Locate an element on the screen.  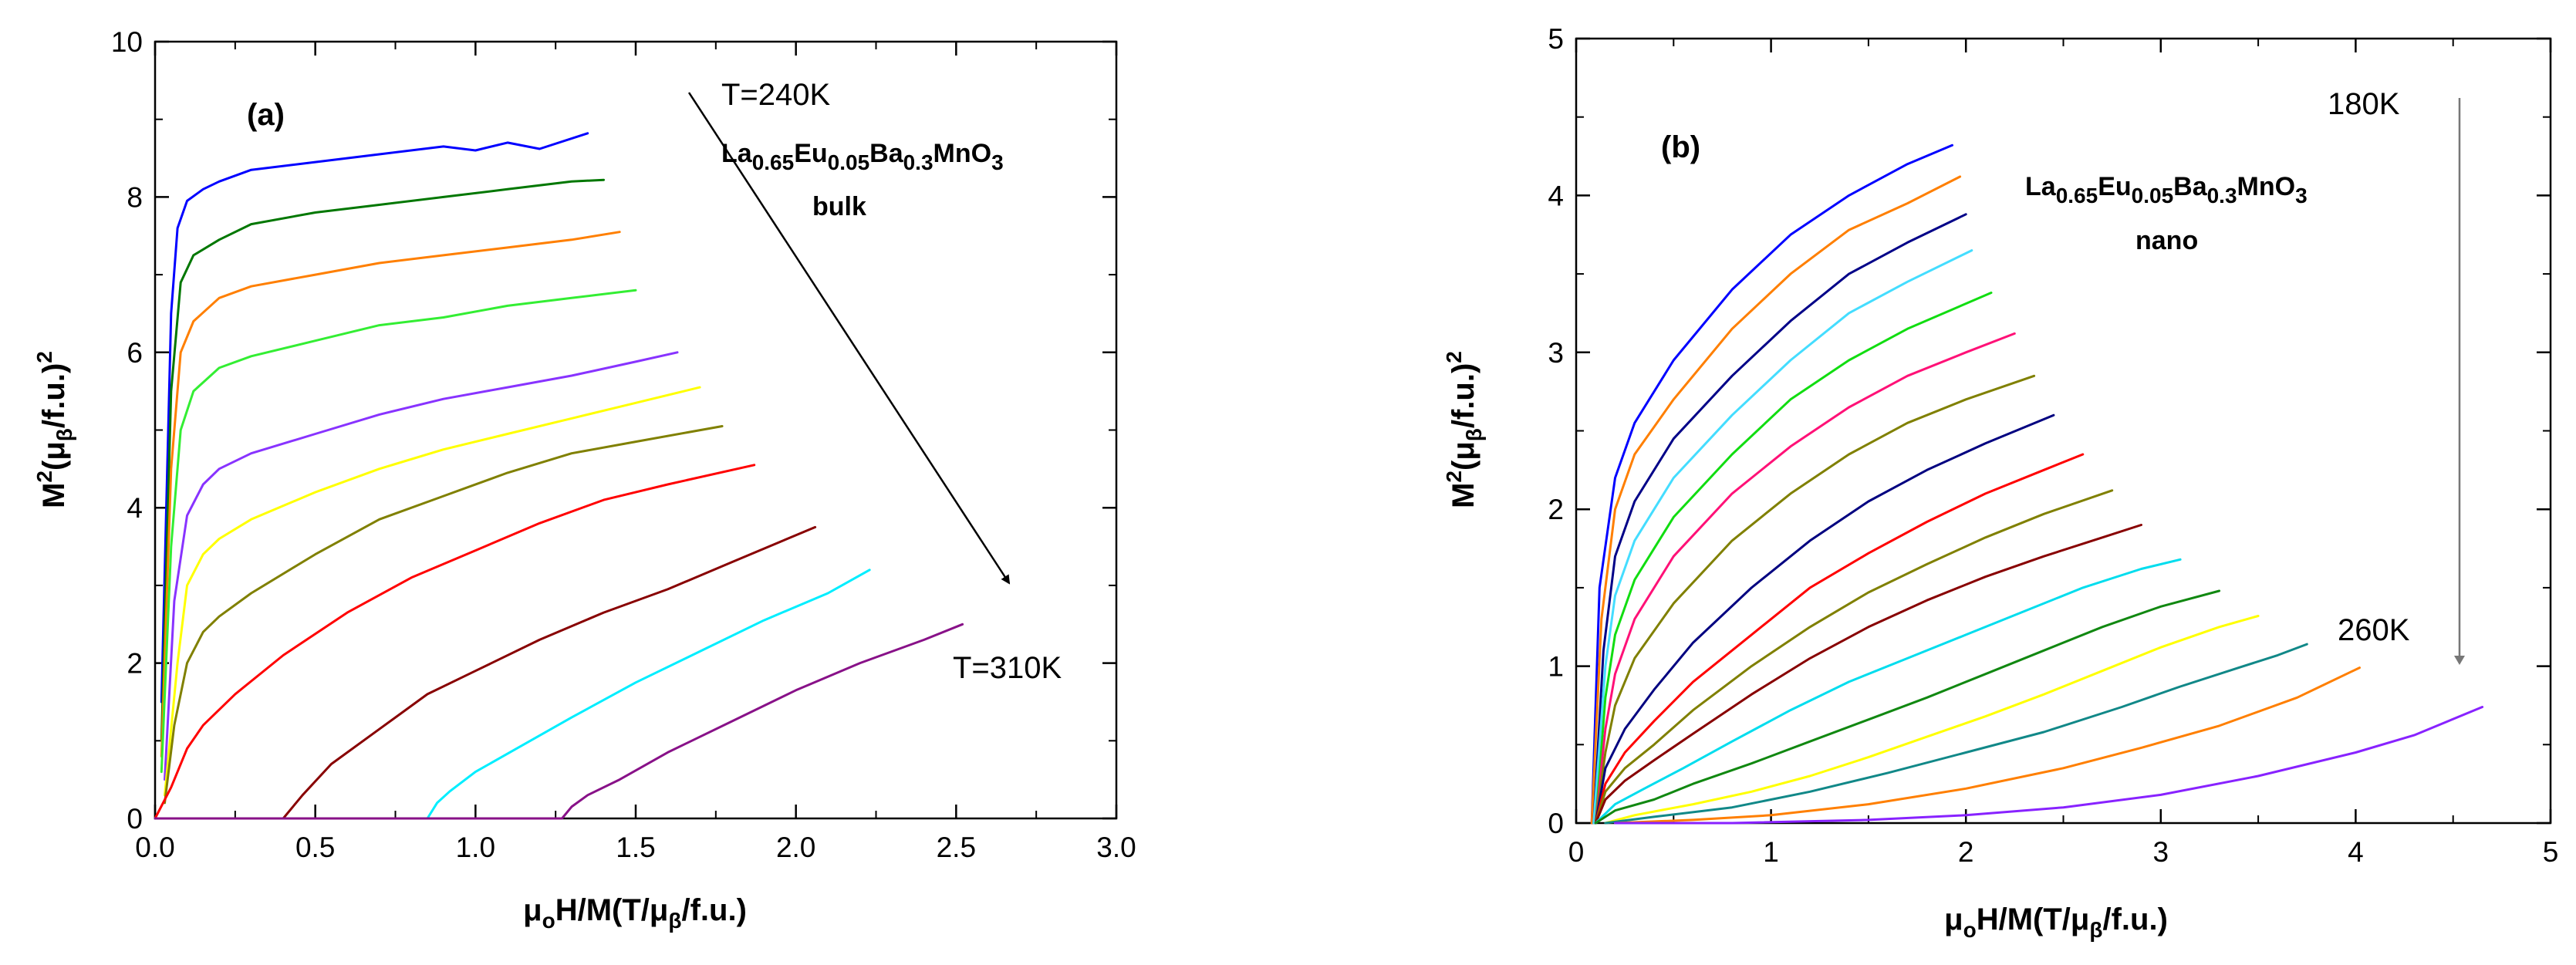
series-line-245K is located at coordinates (1932, 720).